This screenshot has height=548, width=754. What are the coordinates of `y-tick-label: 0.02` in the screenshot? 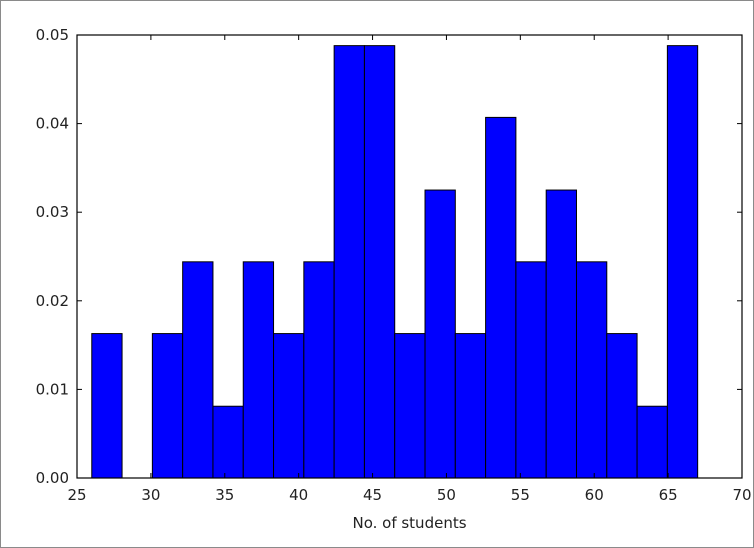 It's located at (52, 301).